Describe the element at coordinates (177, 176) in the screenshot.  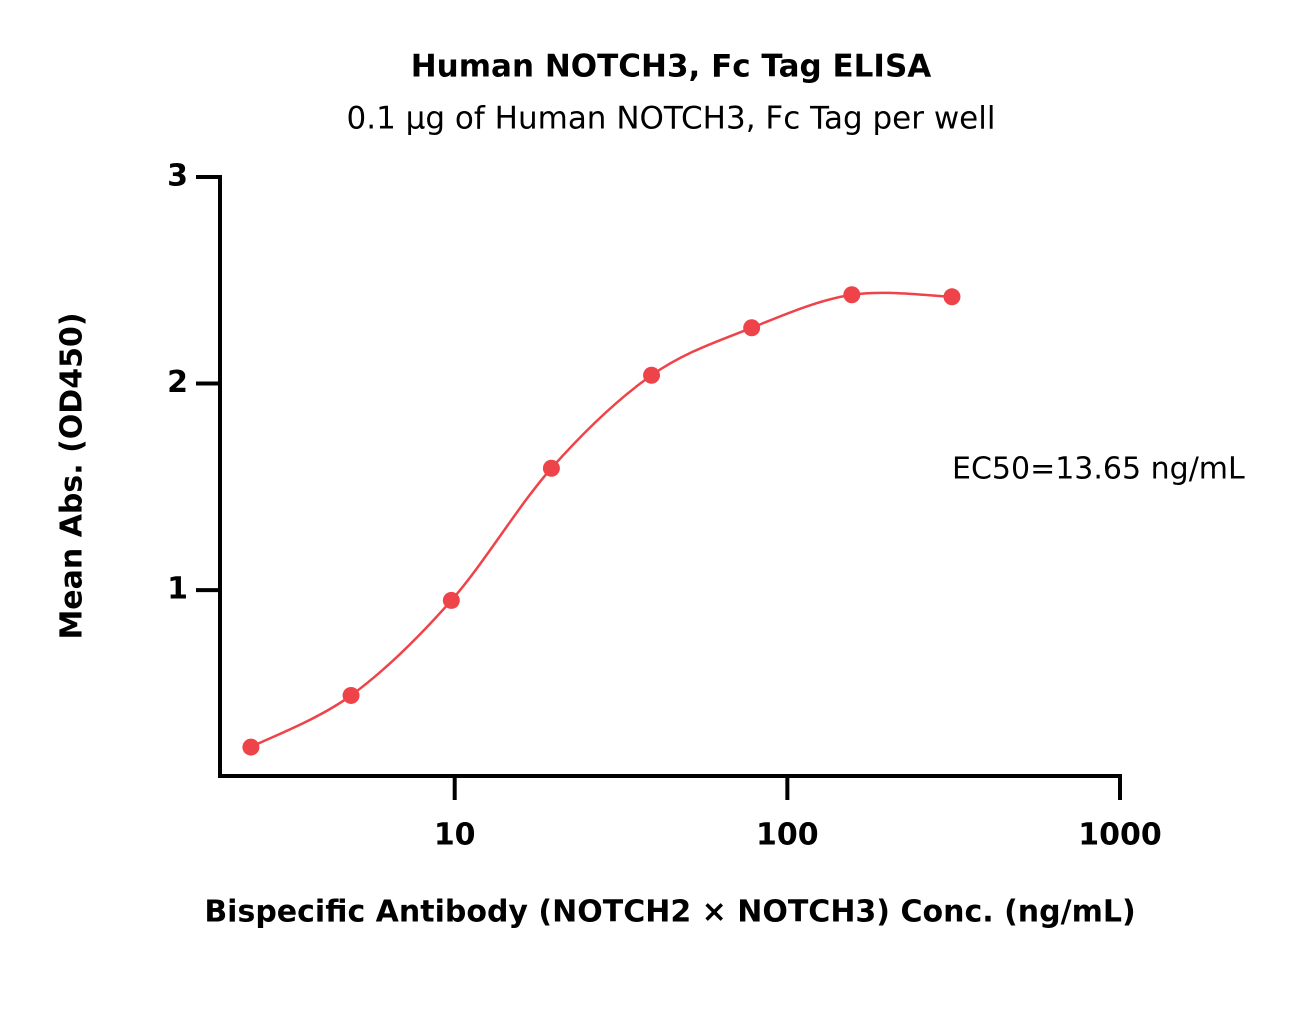
I see `y-tick-label: 3` at that location.